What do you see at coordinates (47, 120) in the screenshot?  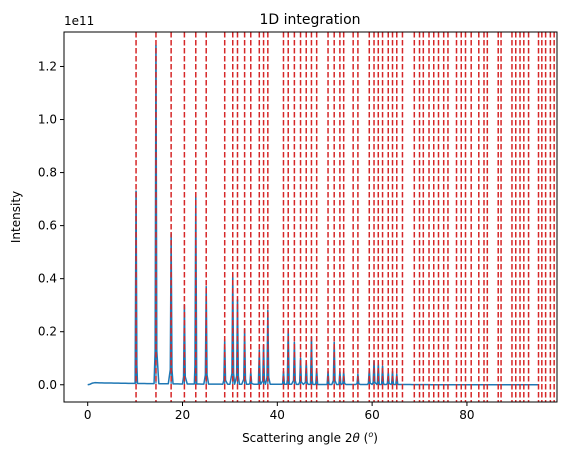 I see `y-tick-label-5: 1.0` at bounding box center [47, 120].